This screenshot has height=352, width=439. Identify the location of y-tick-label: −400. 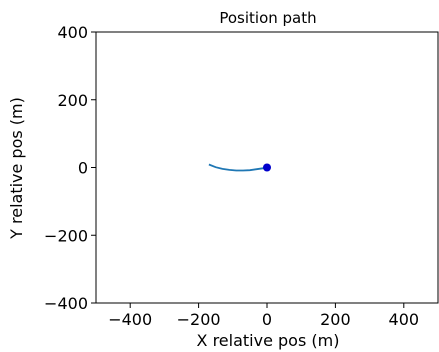
(66, 303).